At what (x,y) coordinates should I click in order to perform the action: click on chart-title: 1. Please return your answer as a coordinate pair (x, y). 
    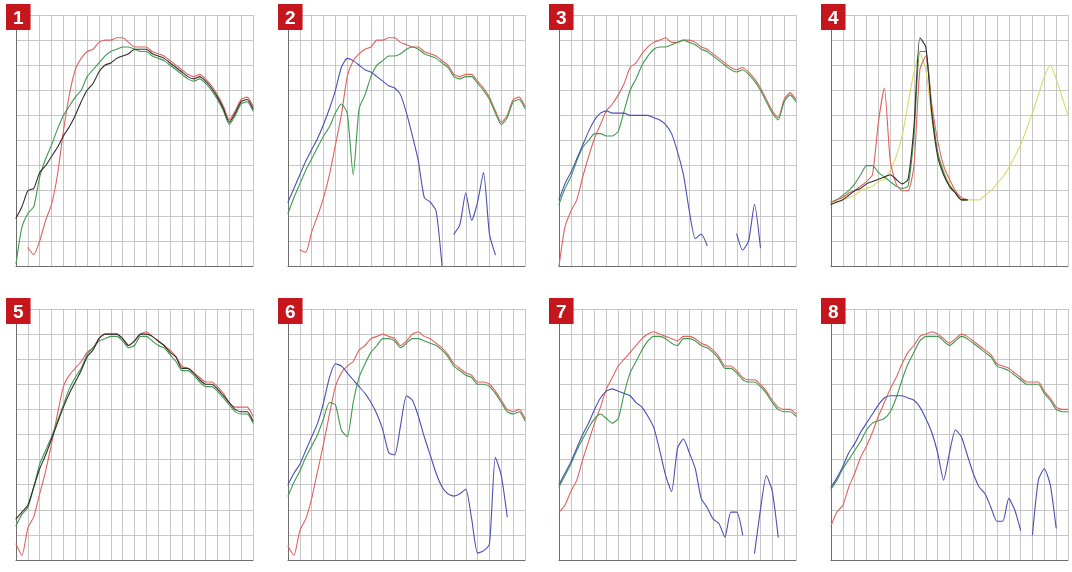
    Looking at the image, I should click on (18, 17).